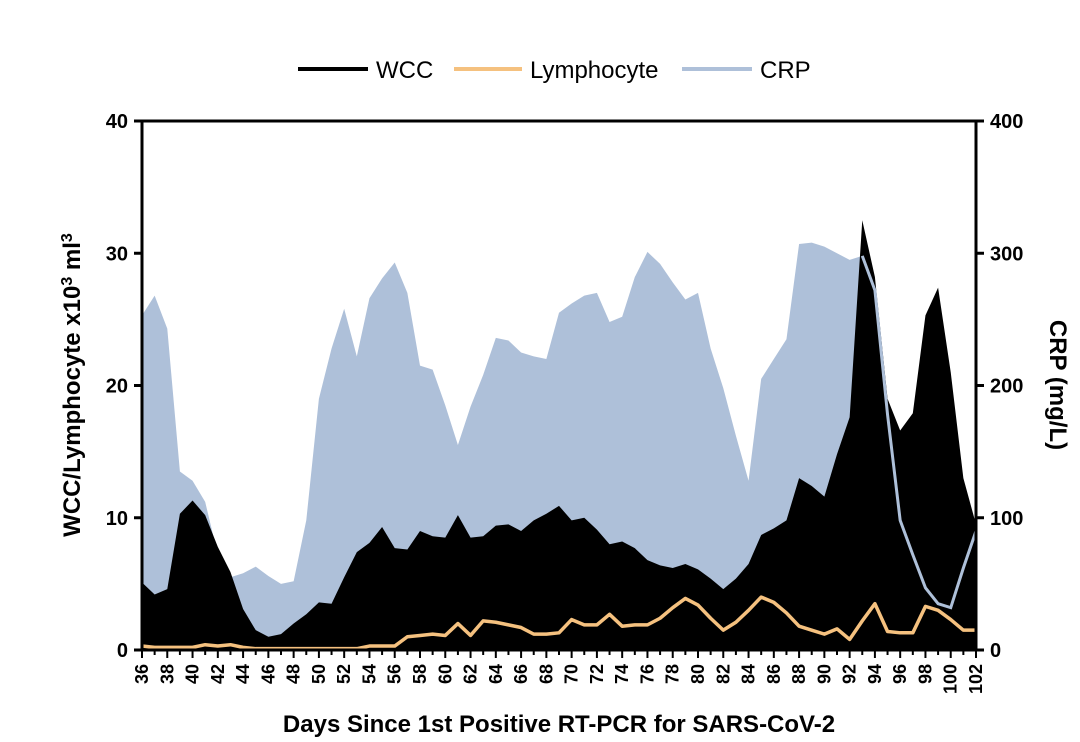  What do you see at coordinates (875, 674) in the screenshot?
I see `x-tick-label: 94` at bounding box center [875, 674].